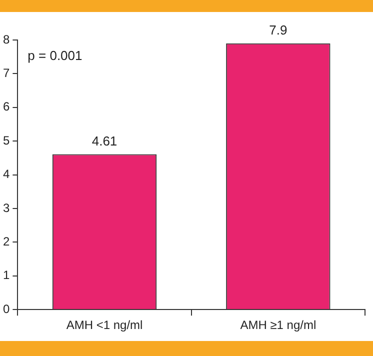  What do you see at coordinates (6, 207) in the screenshot?
I see `y-tick-label: 3` at bounding box center [6, 207].